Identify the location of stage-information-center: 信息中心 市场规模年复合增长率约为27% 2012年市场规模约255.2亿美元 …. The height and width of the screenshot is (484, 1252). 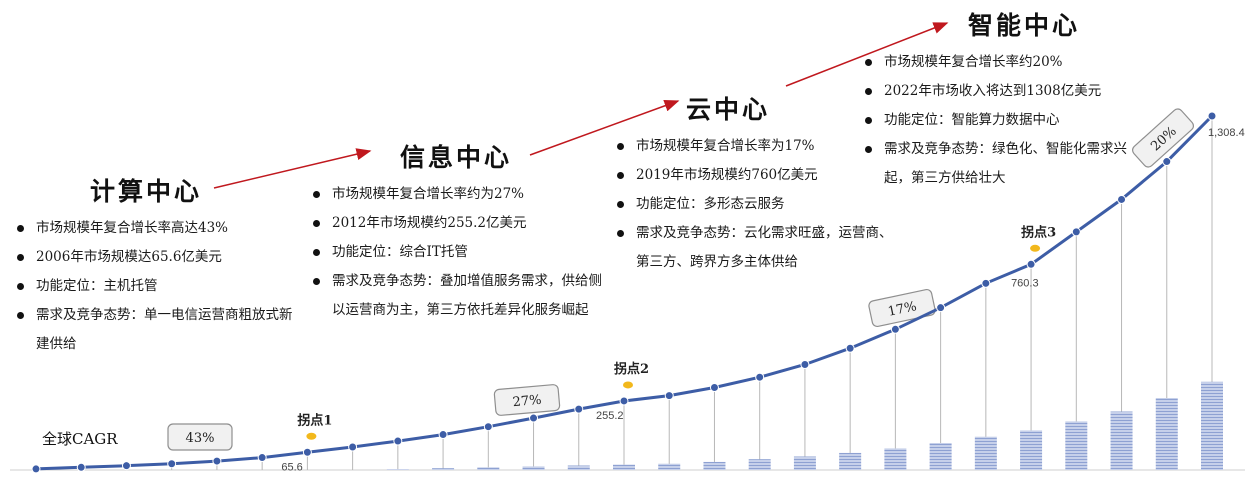
(460, 231).